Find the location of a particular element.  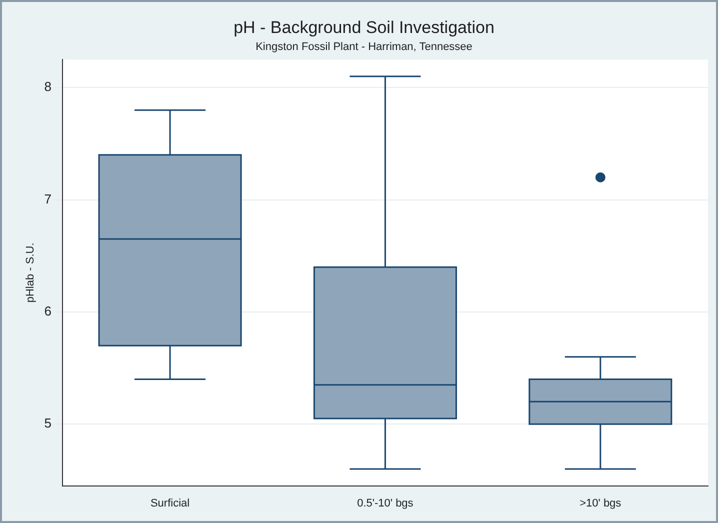

chart-subtitle: Kingston Fossil Plant - Harriman, Tennessee is located at coordinates (364, 47).